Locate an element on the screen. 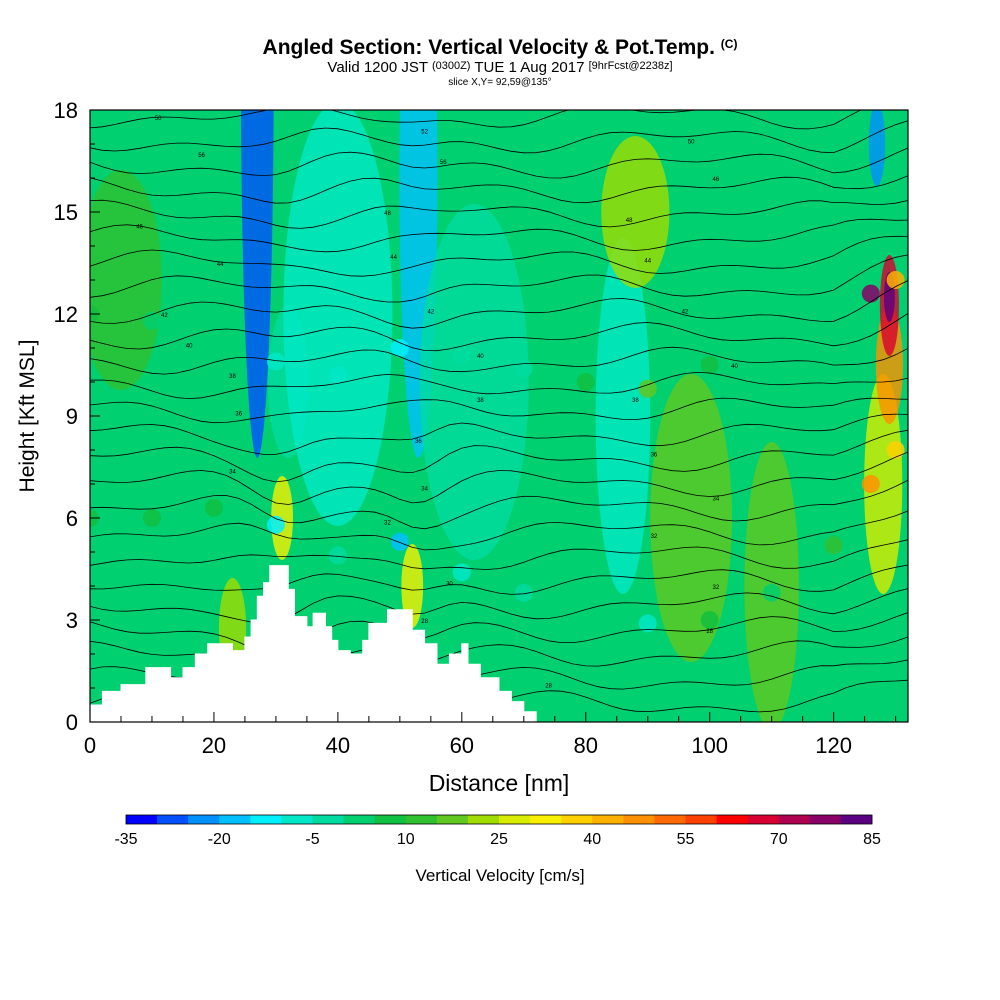 The image size is (1000, 1000). theta-label-18: 38 is located at coordinates (232, 377).